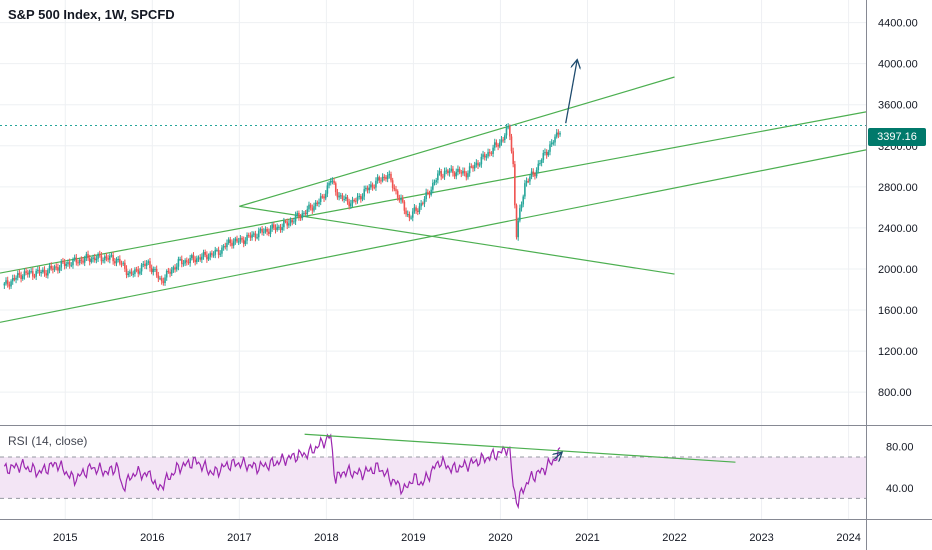 The image size is (932, 550). I want to click on rsi-band-fill, so click(433, 478).